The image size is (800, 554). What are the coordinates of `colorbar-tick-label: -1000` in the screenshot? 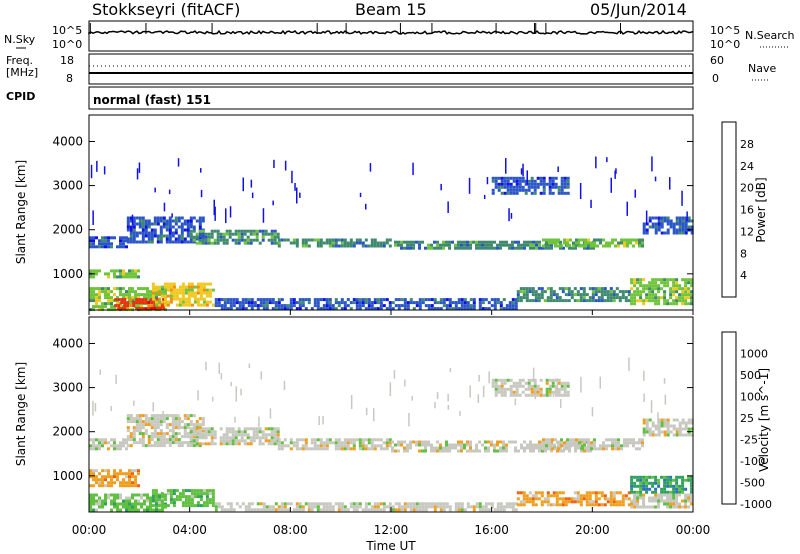 It's located at (756, 504).